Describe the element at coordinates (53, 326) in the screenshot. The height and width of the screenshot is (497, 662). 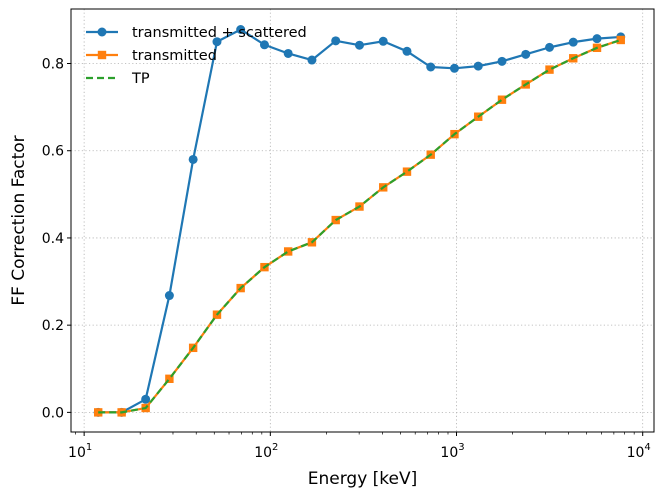
I see `y-tick-label: 0.2` at that location.